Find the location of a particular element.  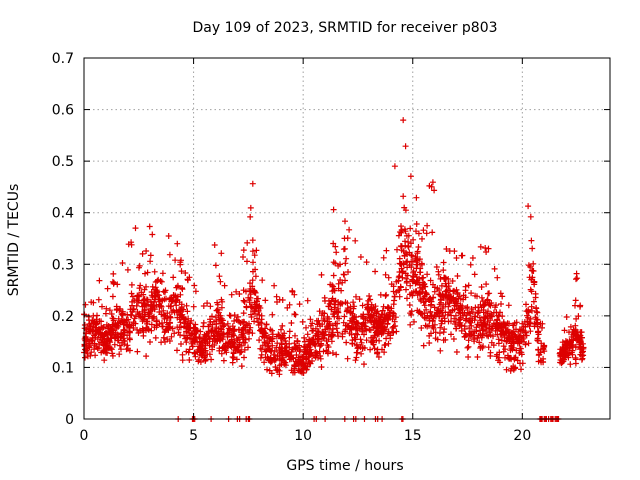

y-tick-label: 0.3 is located at coordinates (63, 265).